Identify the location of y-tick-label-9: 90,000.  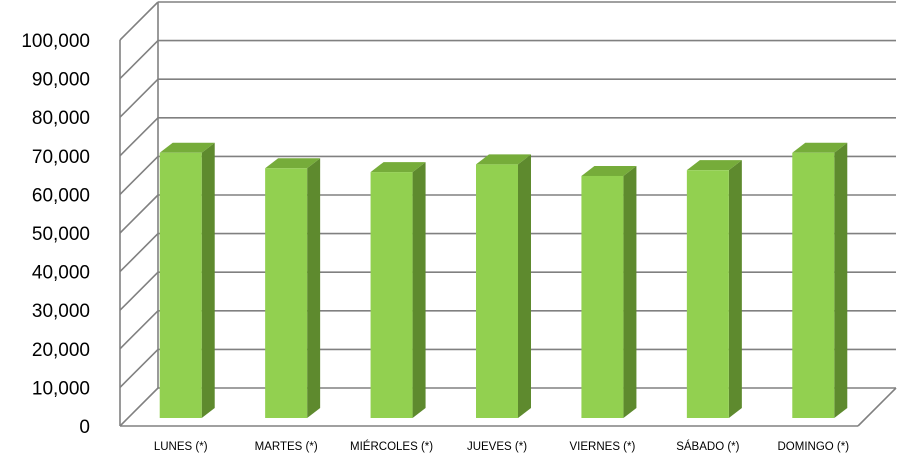
(61, 80).